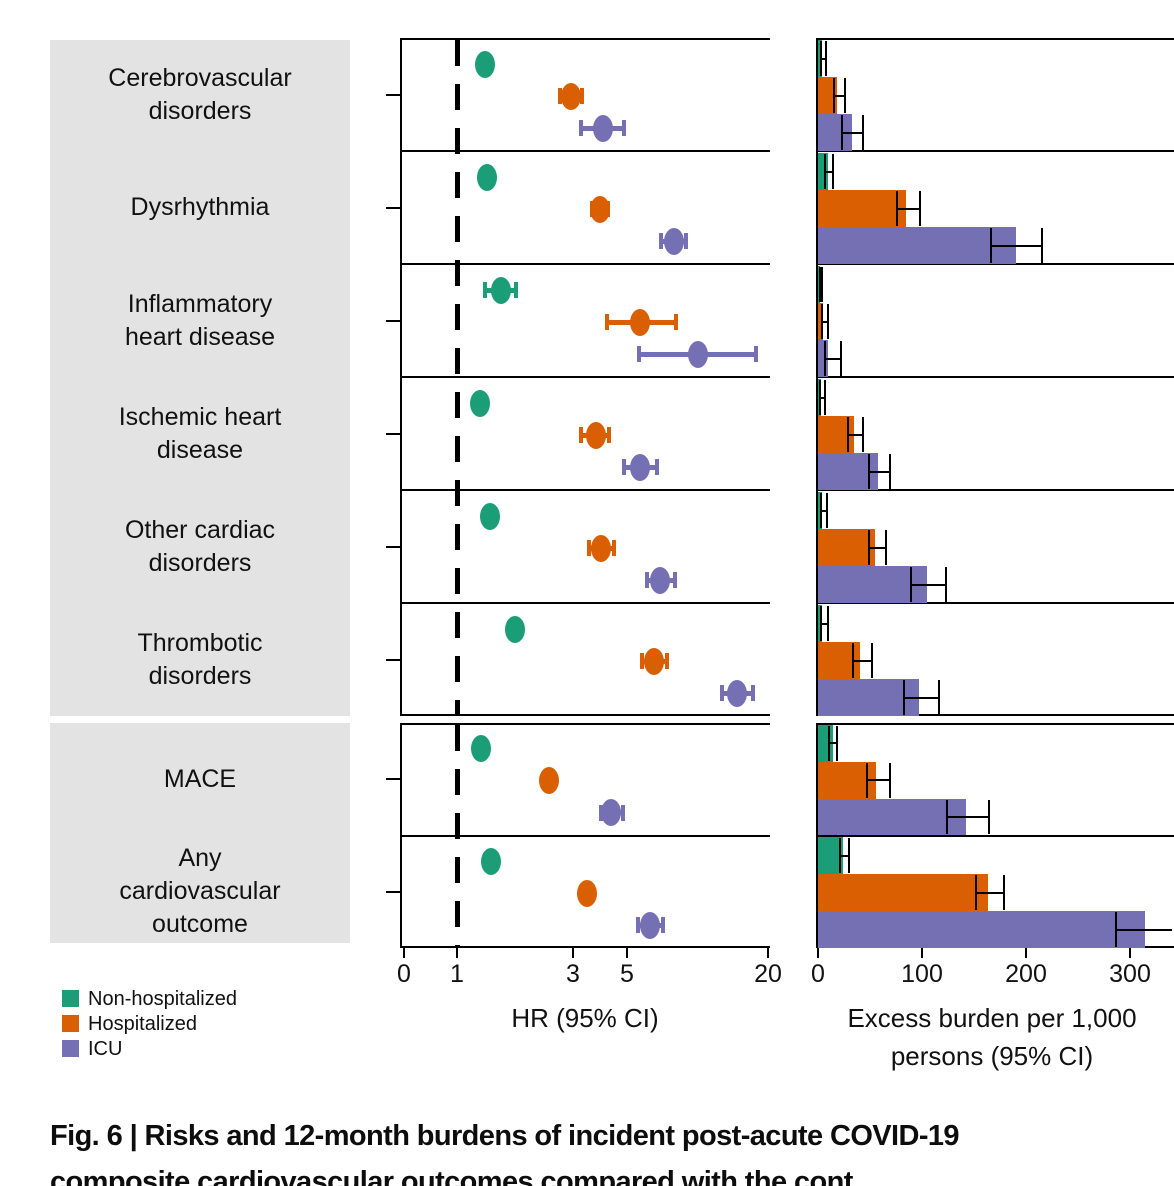 The width and height of the screenshot is (1174, 1186). Describe the element at coordinates (177, 999) in the screenshot. I see `legend-item-non-hospitalized: Non-hospitalized` at that location.